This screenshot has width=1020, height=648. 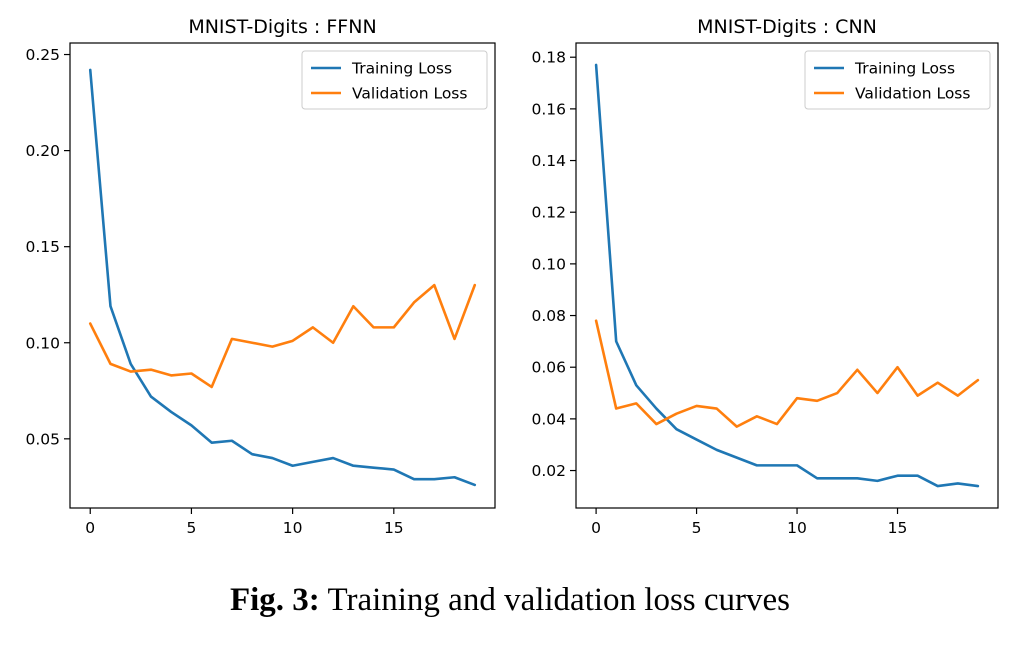 What do you see at coordinates (42, 247) in the screenshot?
I see `y-tick-label: 0.15` at bounding box center [42, 247].